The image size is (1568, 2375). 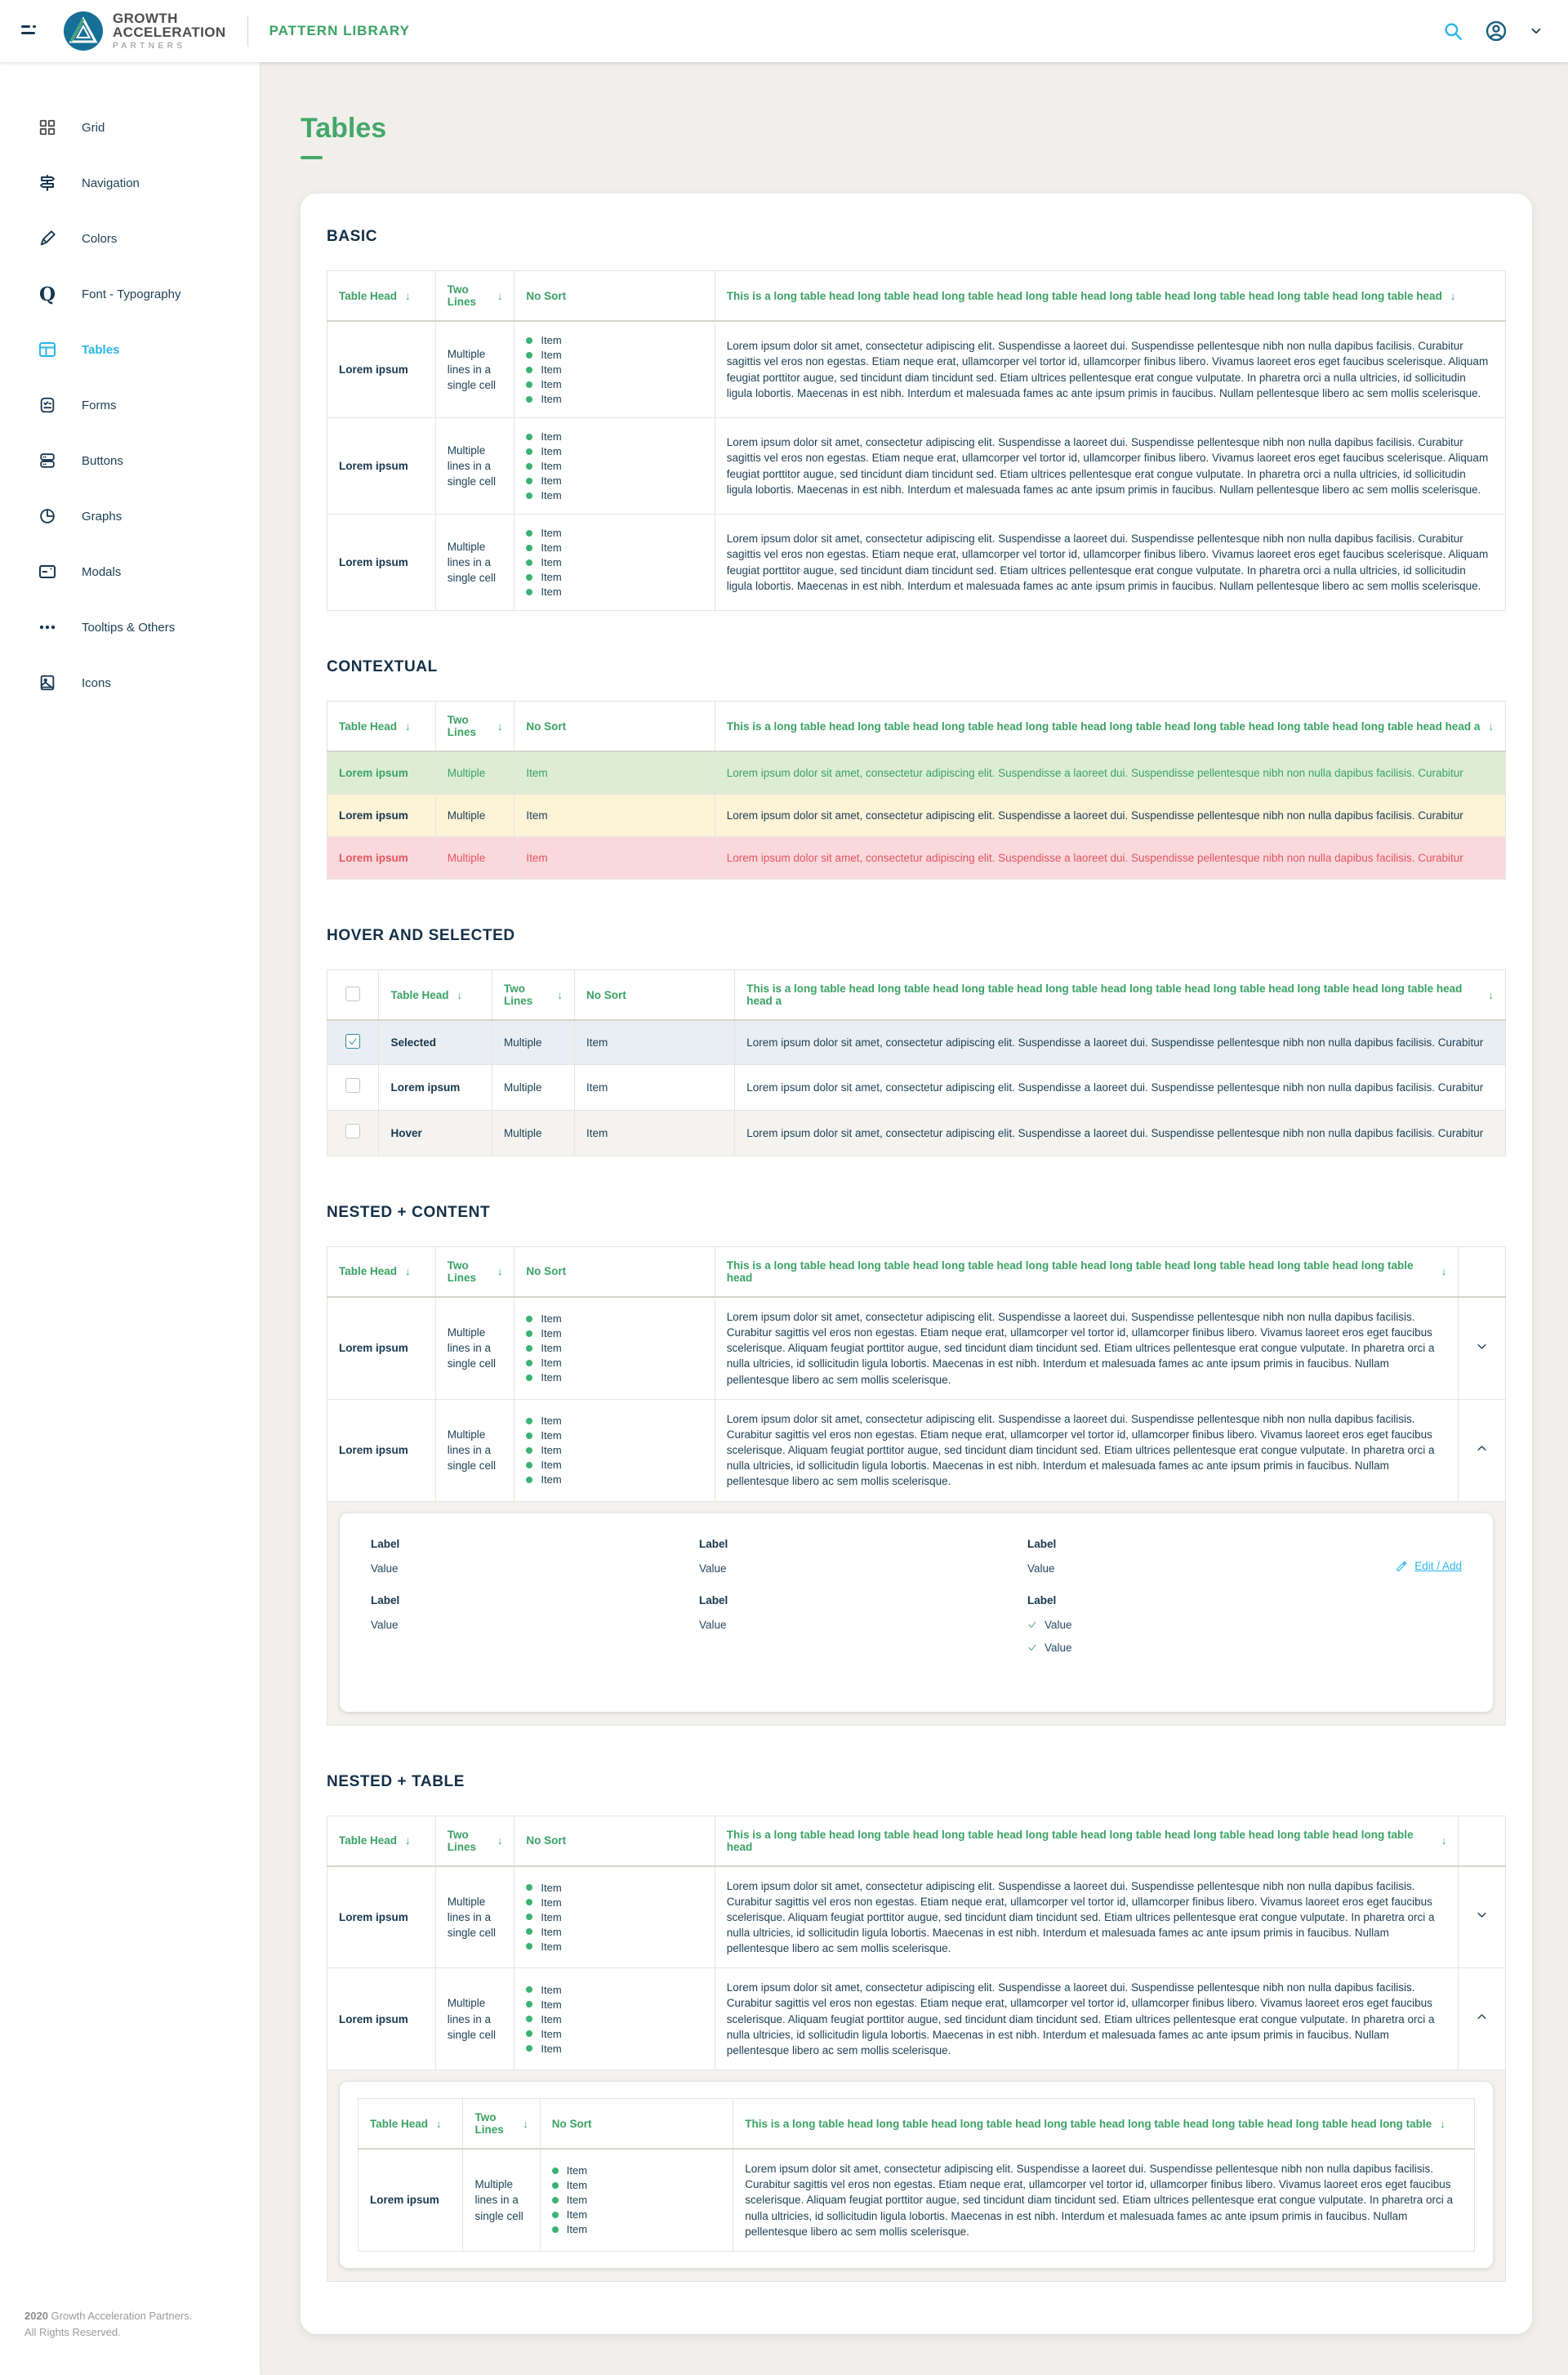 What do you see at coordinates (47, 460) in the screenshot?
I see `buttons-icon` at bounding box center [47, 460].